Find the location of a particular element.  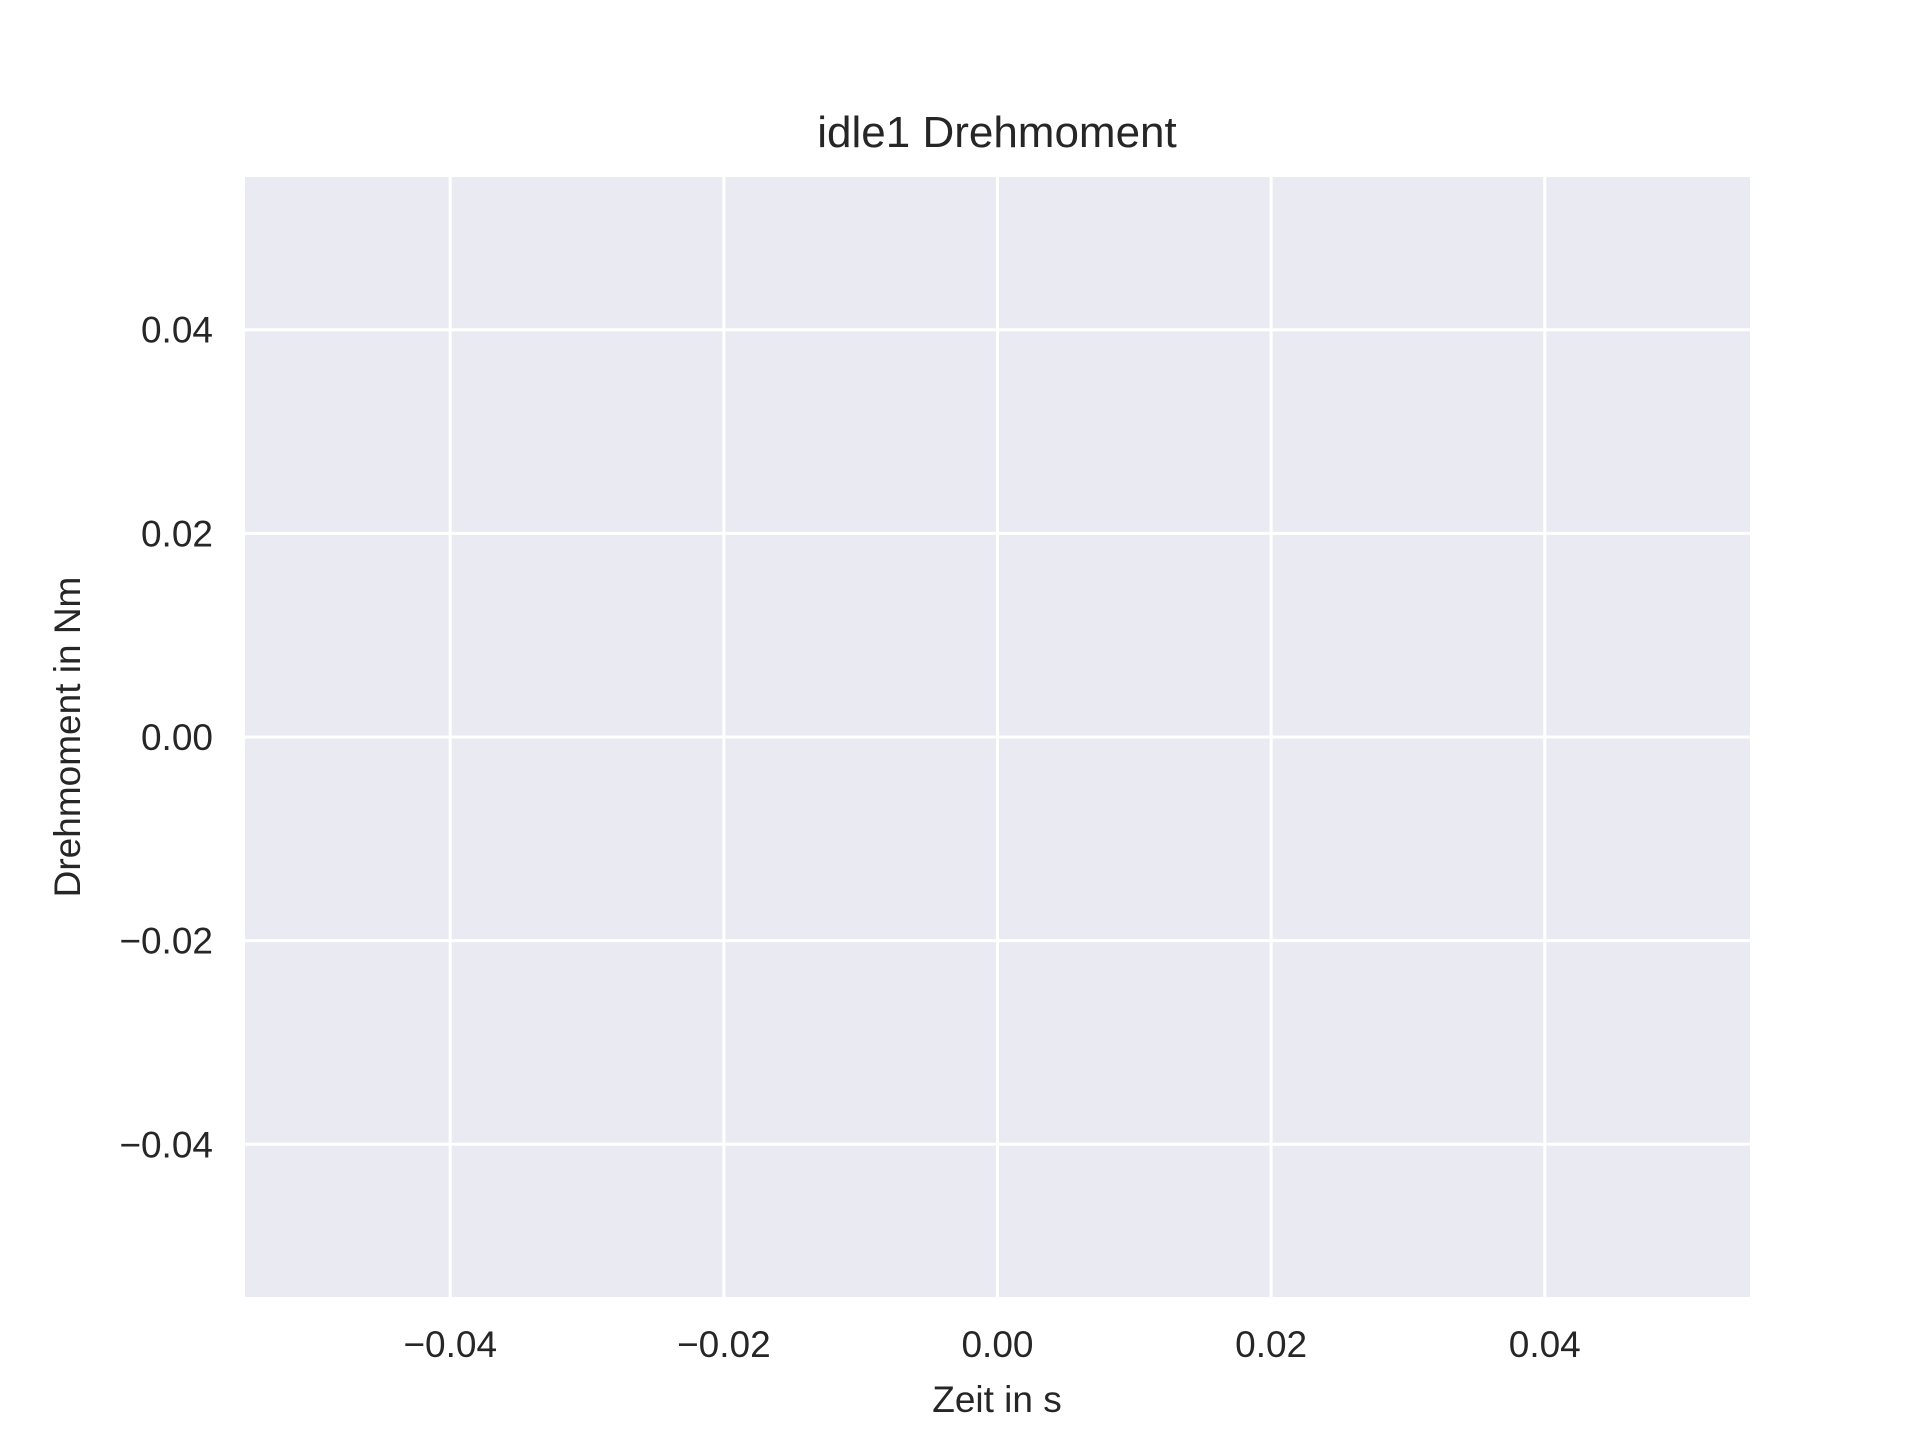

x-tick-label: 0.04 is located at coordinates (1545, 1344).